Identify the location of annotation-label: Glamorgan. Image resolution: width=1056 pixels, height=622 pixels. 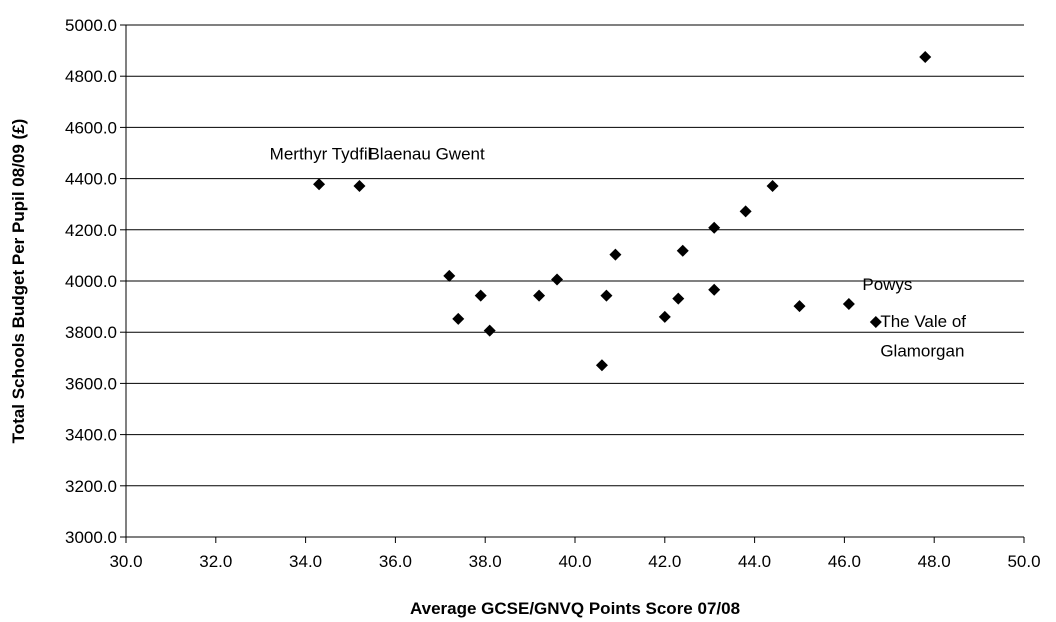
(922, 351).